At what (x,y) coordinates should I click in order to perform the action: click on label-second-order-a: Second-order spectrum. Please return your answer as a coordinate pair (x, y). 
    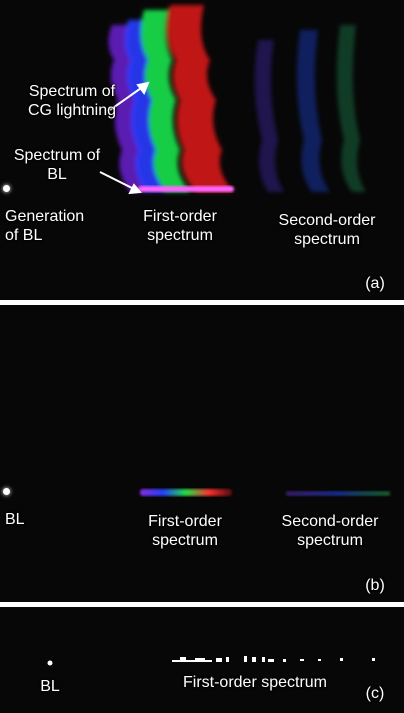
    Looking at the image, I should click on (327, 230).